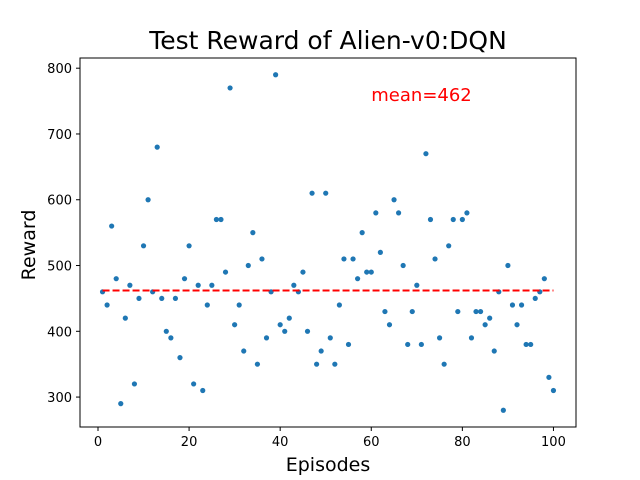  What do you see at coordinates (59, 201) in the screenshot?
I see `y-tick-label: 600` at bounding box center [59, 201].